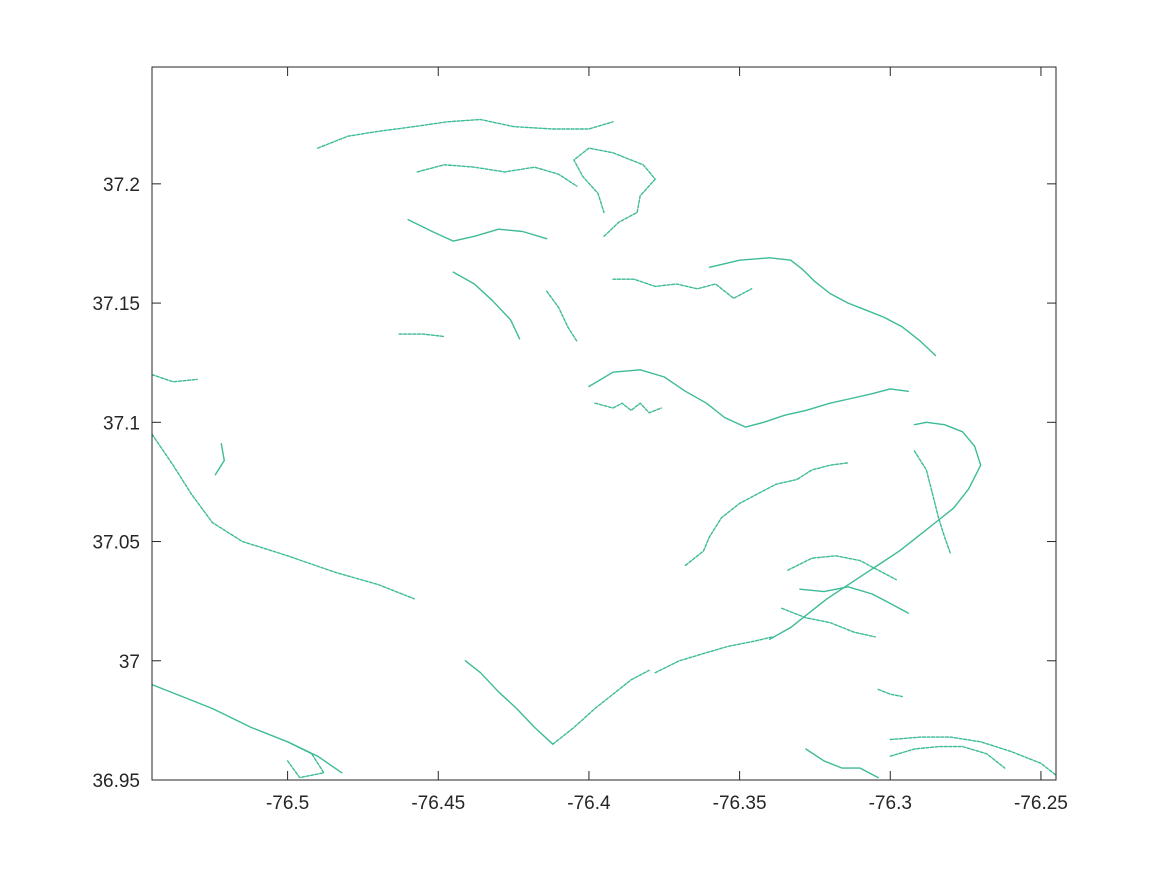 The width and height of the screenshot is (1167, 875). What do you see at coordinates (890, 803) in the screenshot?
I see `x-tick-label: -76.3` at bounding box center [890, 803].